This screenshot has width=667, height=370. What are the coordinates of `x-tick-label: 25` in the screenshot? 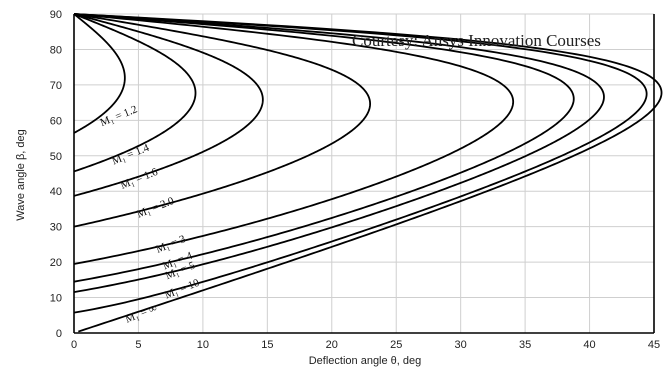 It's located at (396, 345).